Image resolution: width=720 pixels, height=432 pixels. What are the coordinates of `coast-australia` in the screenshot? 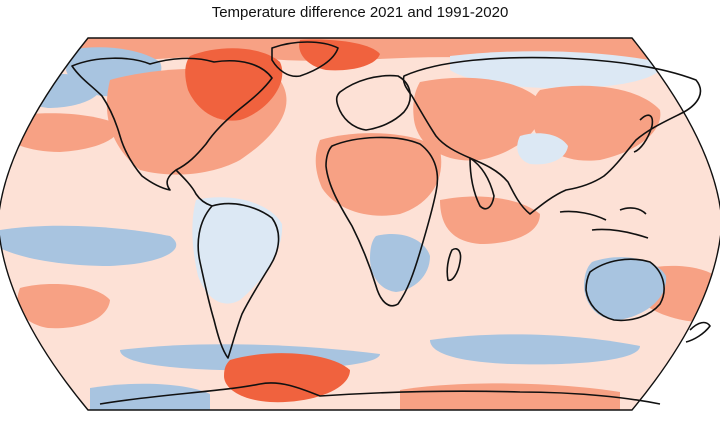 It's located at (625, 290).